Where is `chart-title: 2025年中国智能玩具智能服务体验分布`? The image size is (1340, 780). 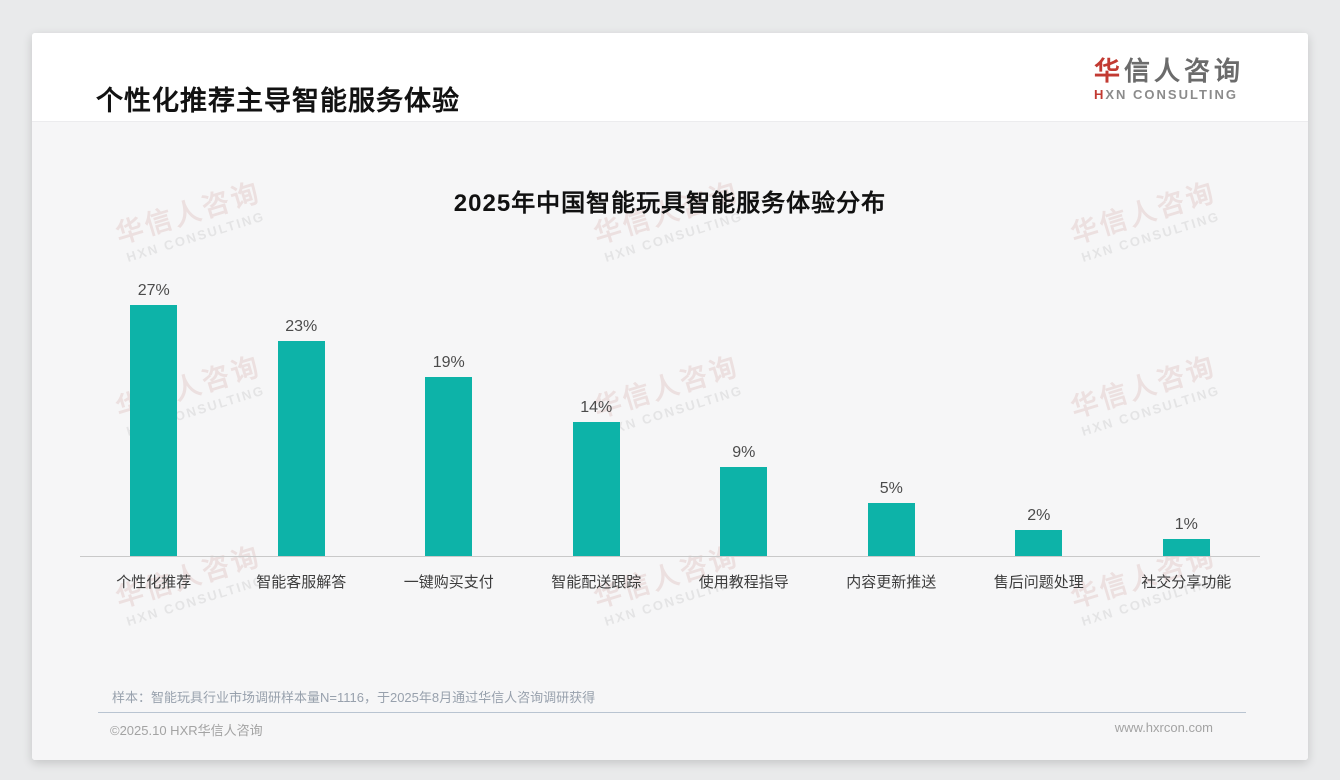
chart-title: 2025年中国智能玩具智能服务体验分布 is located at coordinates (670, 203).